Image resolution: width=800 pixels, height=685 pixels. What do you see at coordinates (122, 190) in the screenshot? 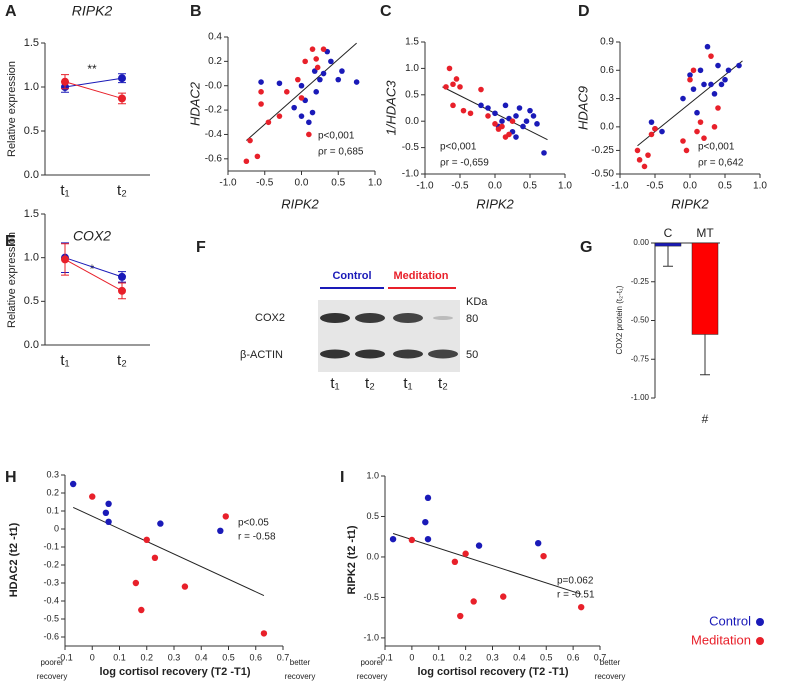
I see `x-tick-label: t₂` at bounding box center [122, 190].